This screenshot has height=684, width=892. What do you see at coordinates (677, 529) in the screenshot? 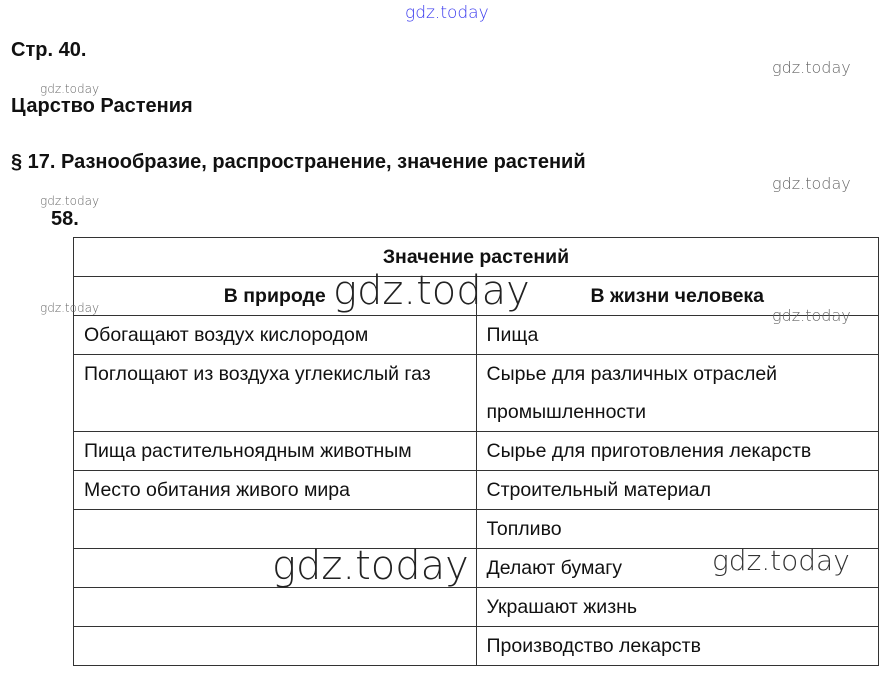
I see `cell-human-life: Топливо` at bounding box center [677, 529].